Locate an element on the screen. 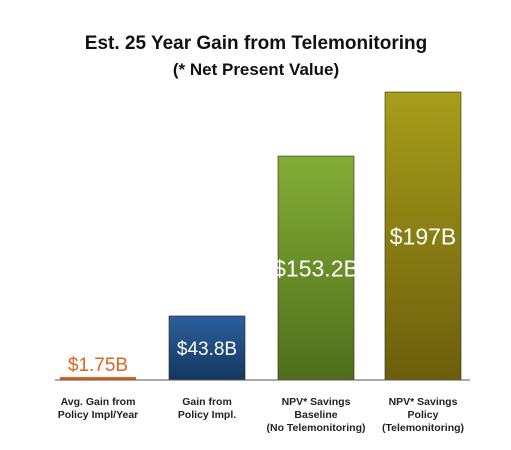  category-label-line: Policy Impl. is located at coordinates (207, 415).